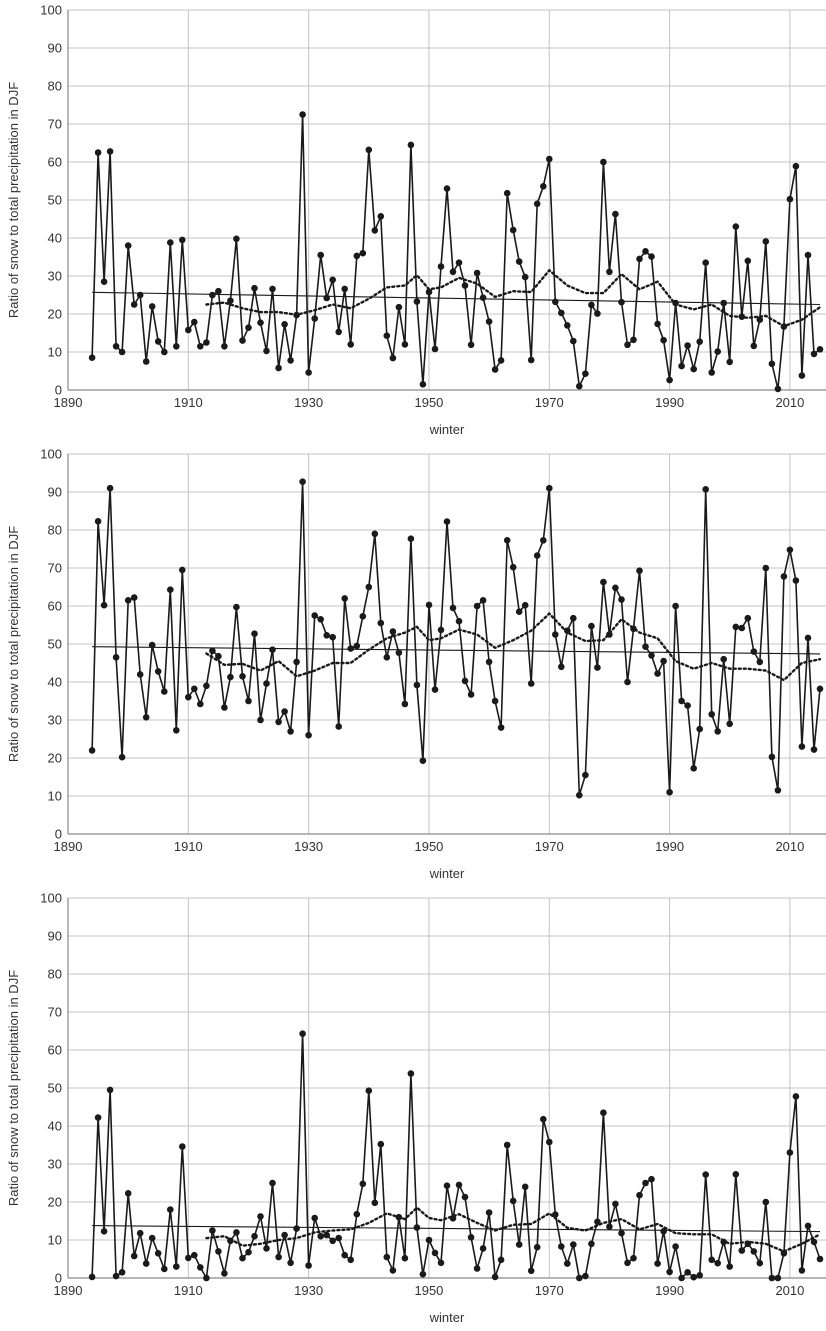 Image resolution: width=826 pixels, height=1331 pixels. I want to click on y-tick-label: 30, so click(55, 276).